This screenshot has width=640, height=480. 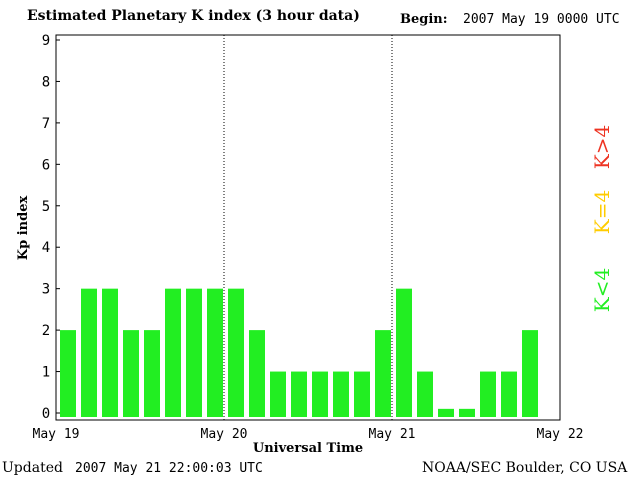 What do you see at coordinates (46, 207) in the screenshot?
I see `y-tick-label: 5` at bounding box center [46, 207].